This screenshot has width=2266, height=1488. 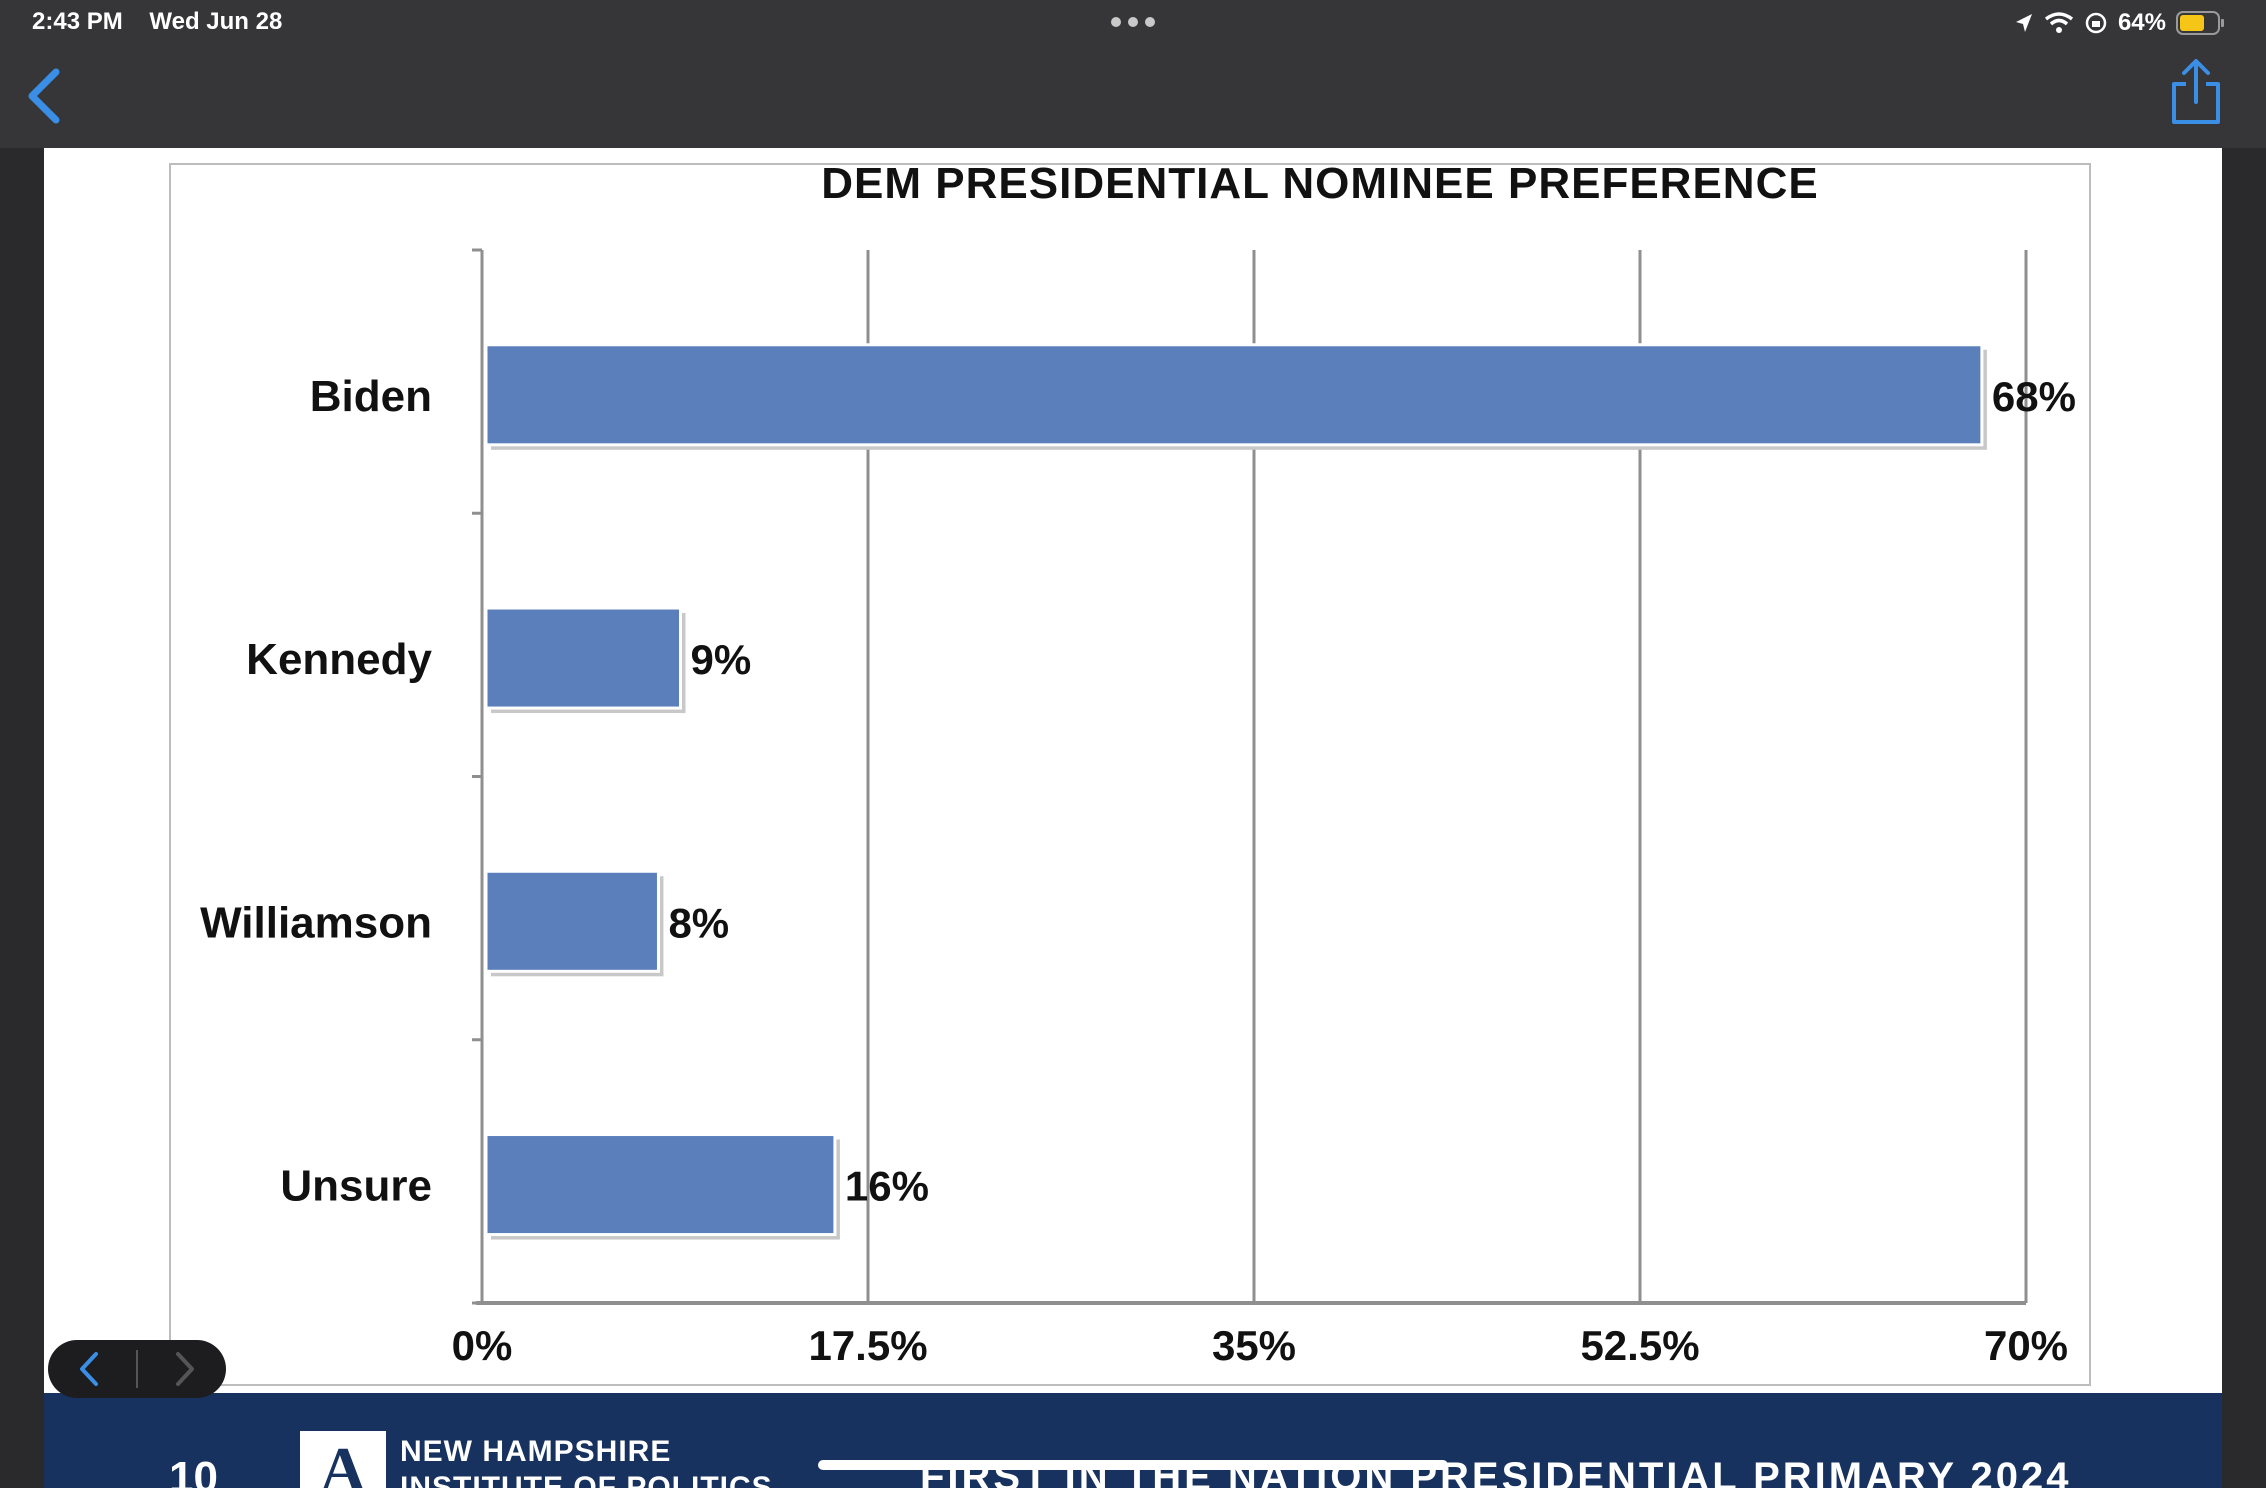 What do you see at coordinates (887, 1186) in the screenshot?
I see `data-label: 16%` at bounding box center [887, 1186].